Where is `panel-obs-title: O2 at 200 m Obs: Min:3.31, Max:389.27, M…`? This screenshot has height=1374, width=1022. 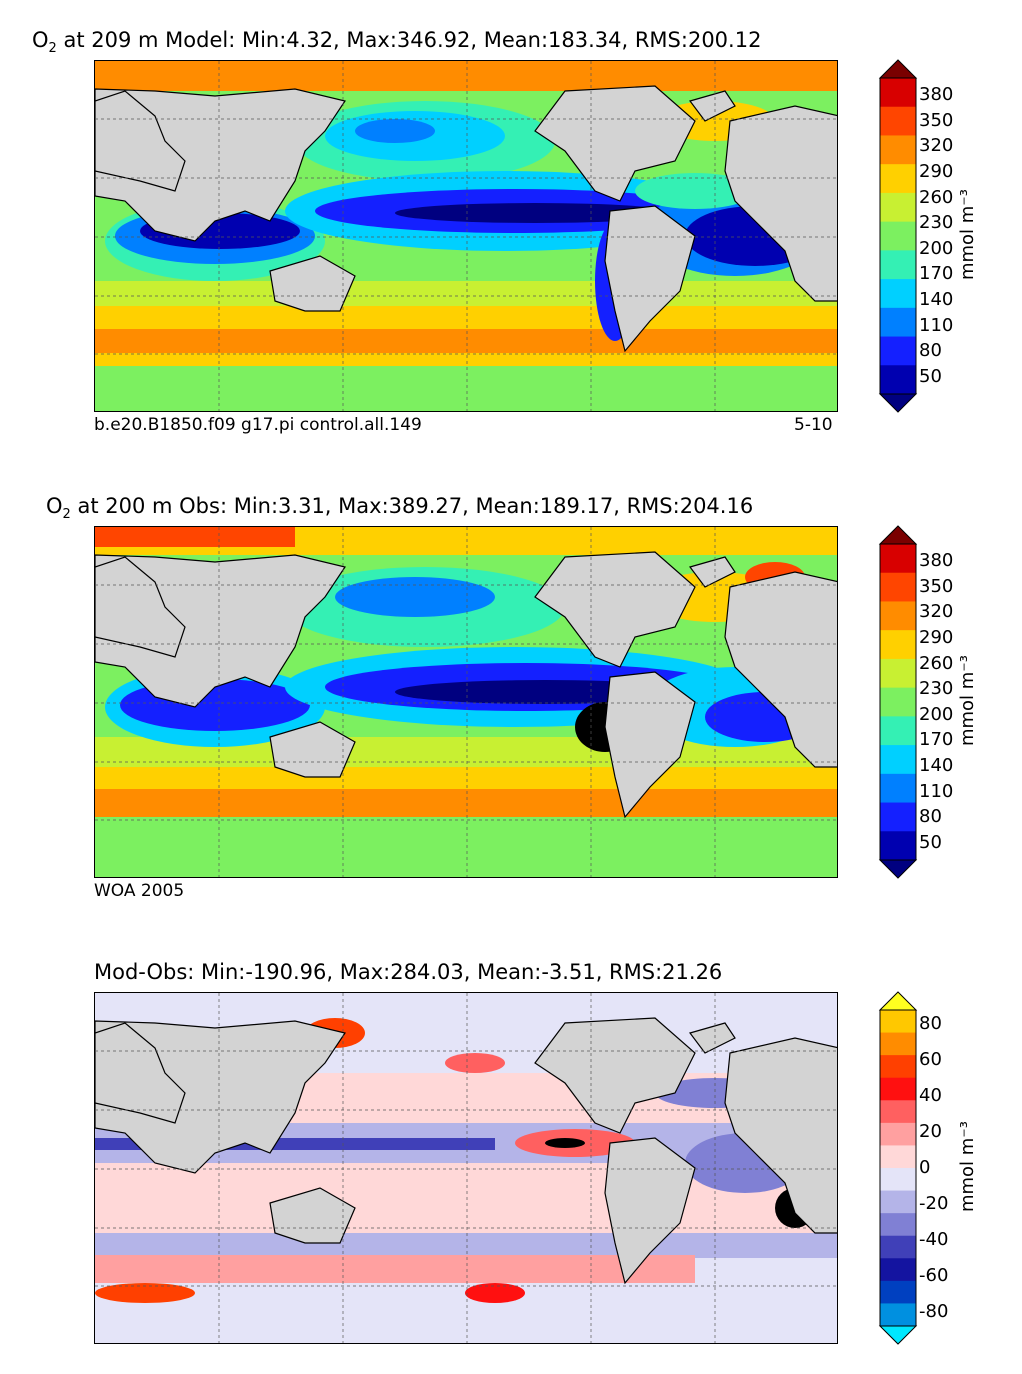 panel-obs-title: O2 at 200 m Obs: Min:3.31, Max:389.27, M… is located at coordinates (400, 508).